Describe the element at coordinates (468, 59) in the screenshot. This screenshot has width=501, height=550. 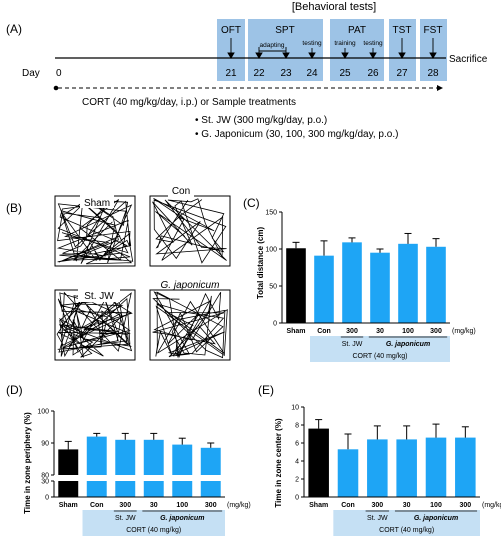
I see `sacrifice-label: Sacrifice` at that location.